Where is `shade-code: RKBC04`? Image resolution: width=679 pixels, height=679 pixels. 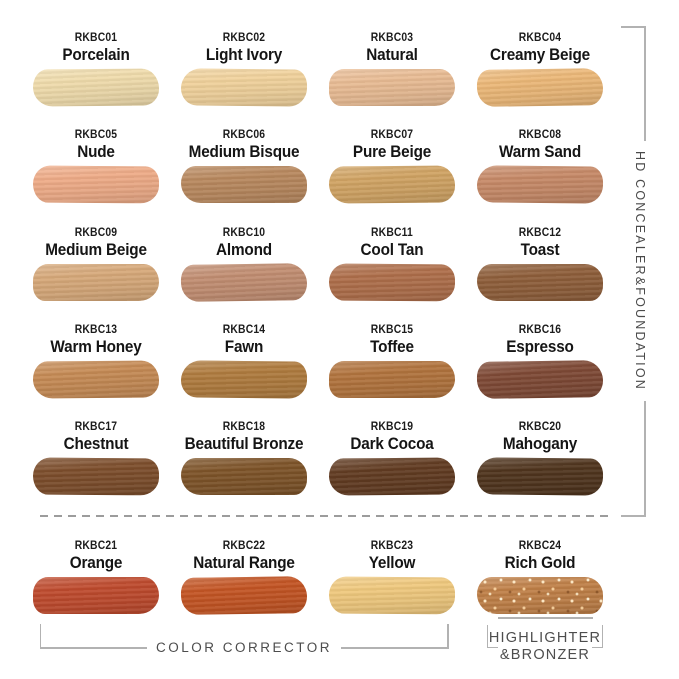
shade-code: RKBC04 is located at coordinates (540, 38).